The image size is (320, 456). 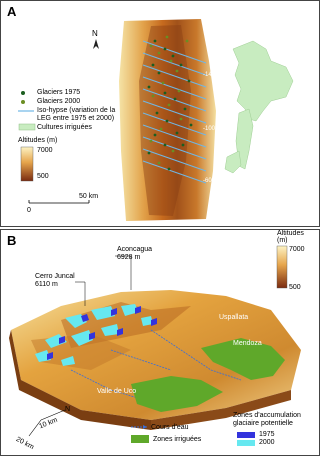 I want to click on peak-aconcagua: Aconcagua, so click(x=135, y=249).